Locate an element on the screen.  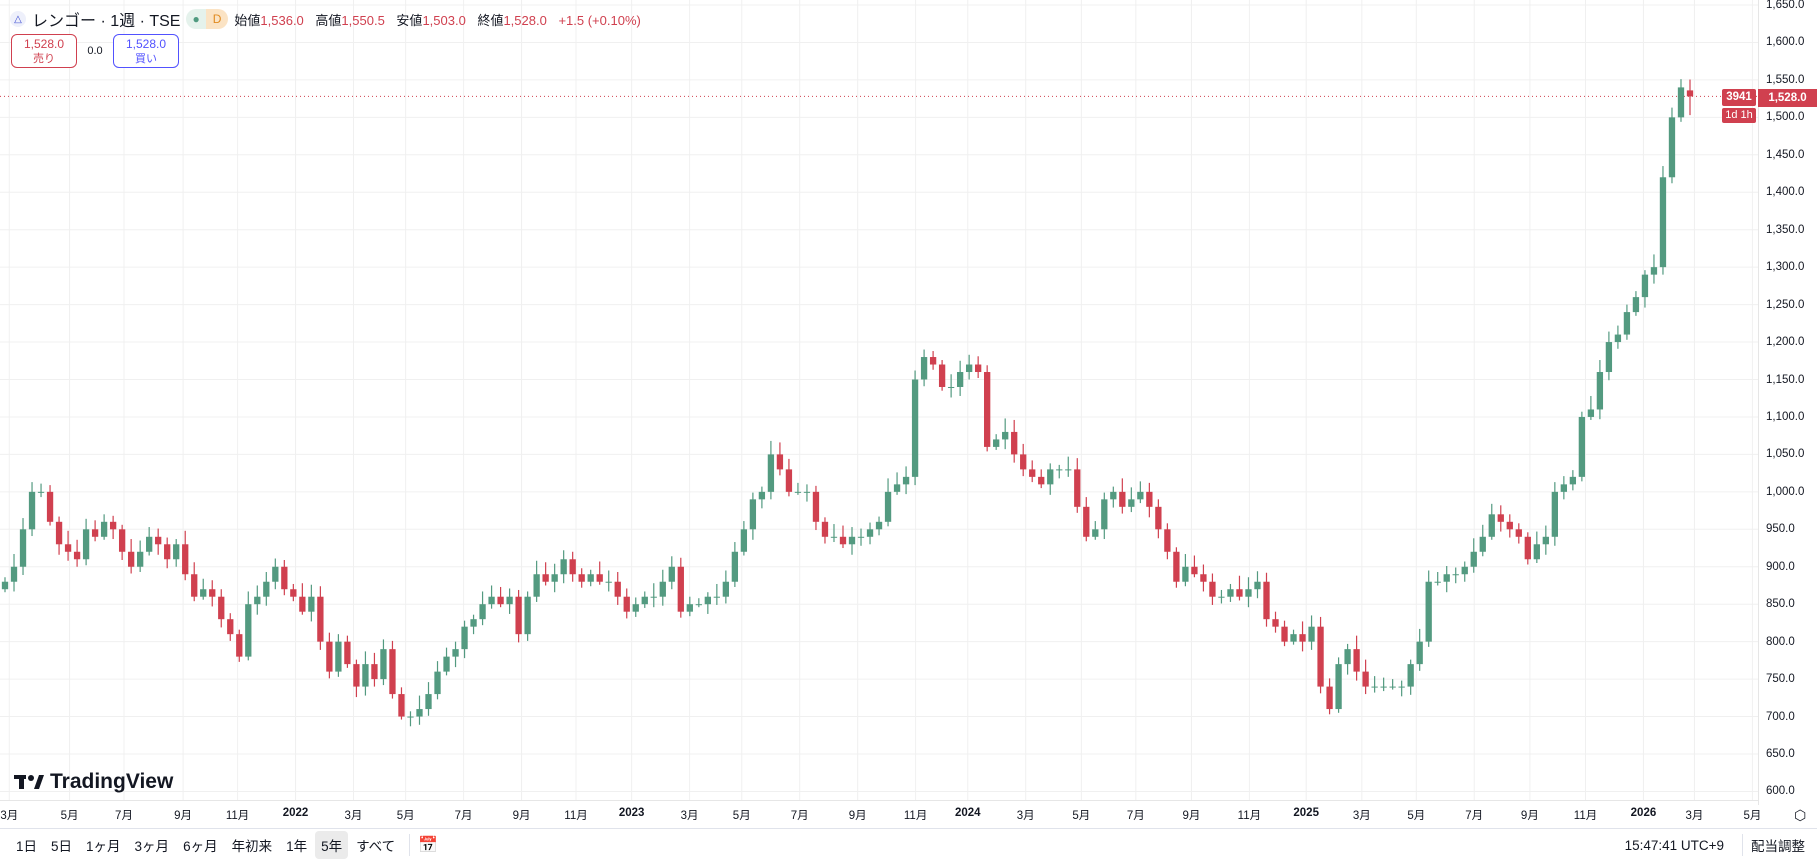
range-button: 1年 is located at coordinates (297, 846).